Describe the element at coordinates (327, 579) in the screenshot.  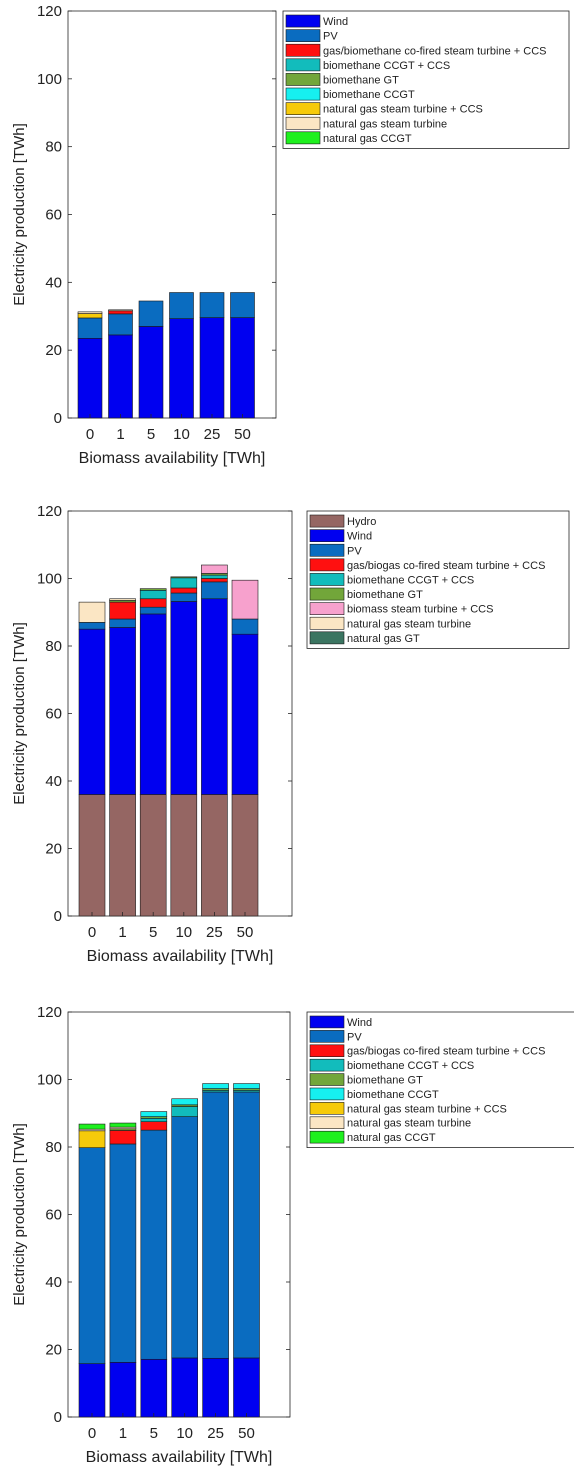
I see `legend-swatch-biomethane-ccgt-ccs` at that location.